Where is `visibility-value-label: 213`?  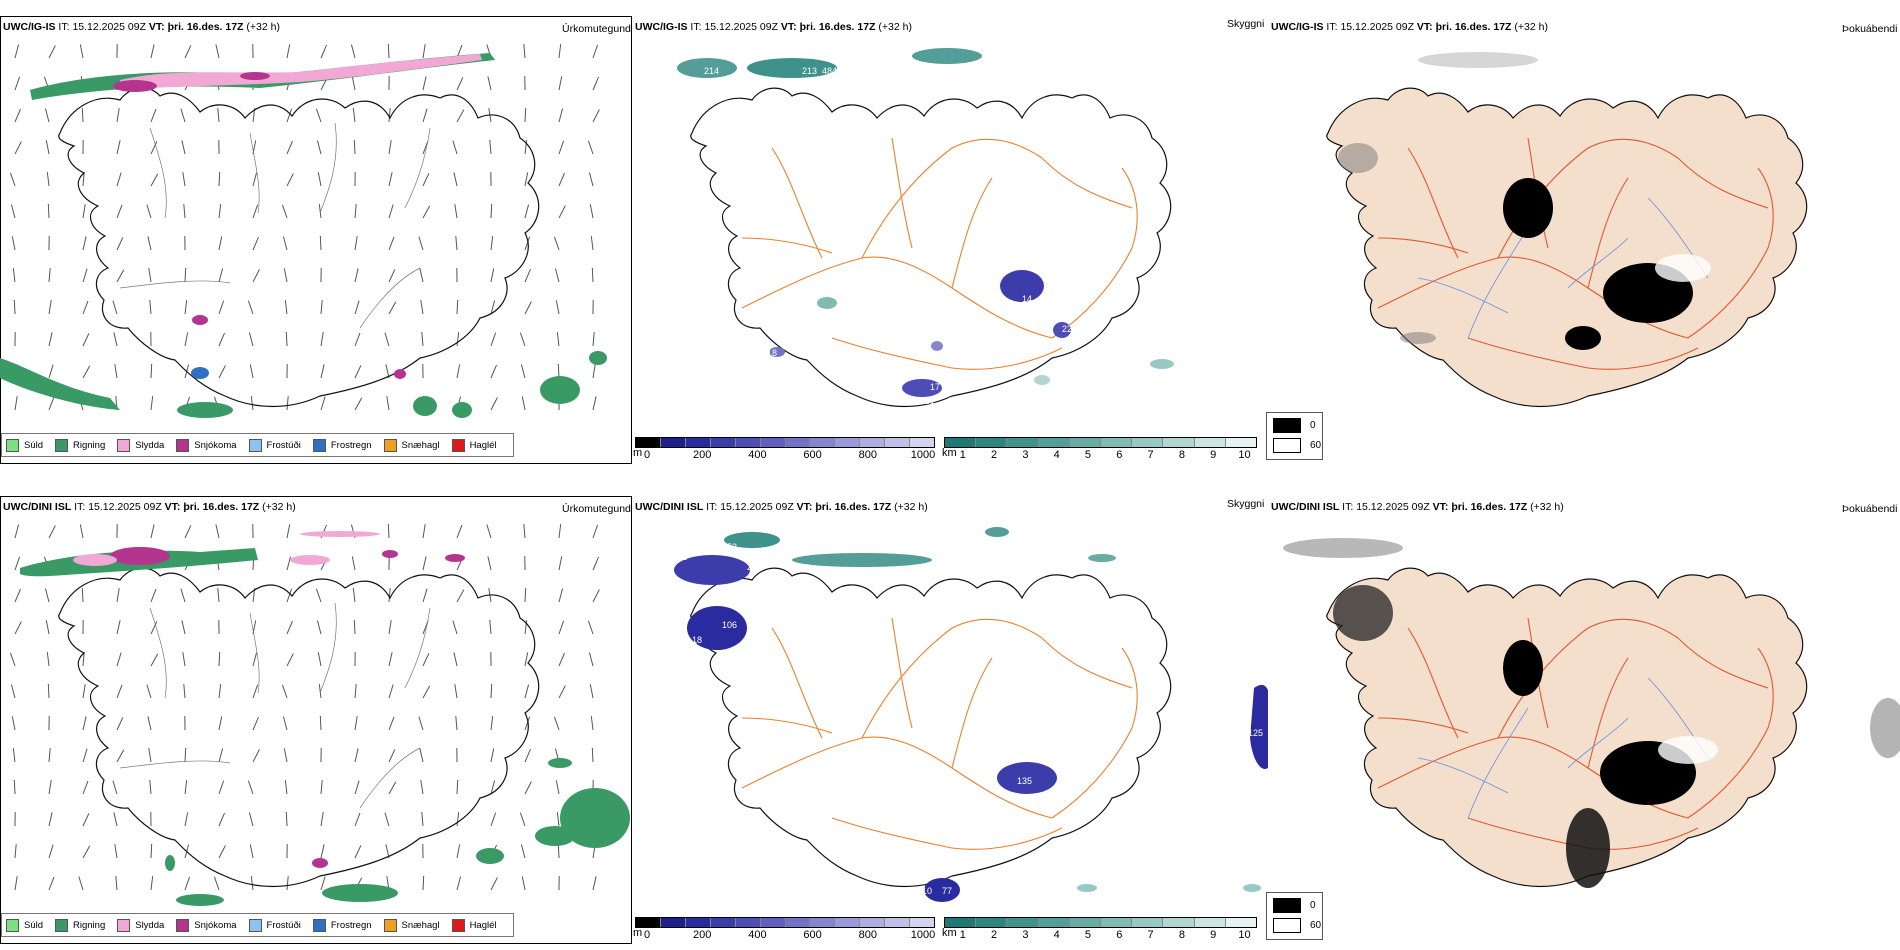
visibility-value-label: 213 is located at coordinates (809, 71).